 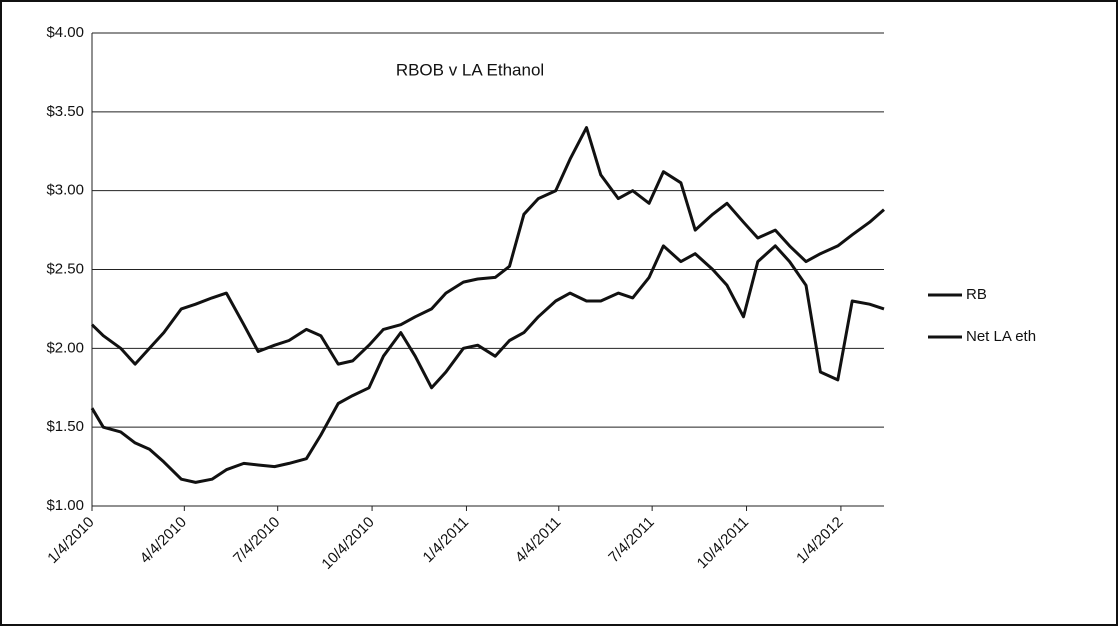 What do you see at coordinates (65, 111) in the screenshot?
I see `y-tick-label: $3.50` at bounding box center [65, 111].